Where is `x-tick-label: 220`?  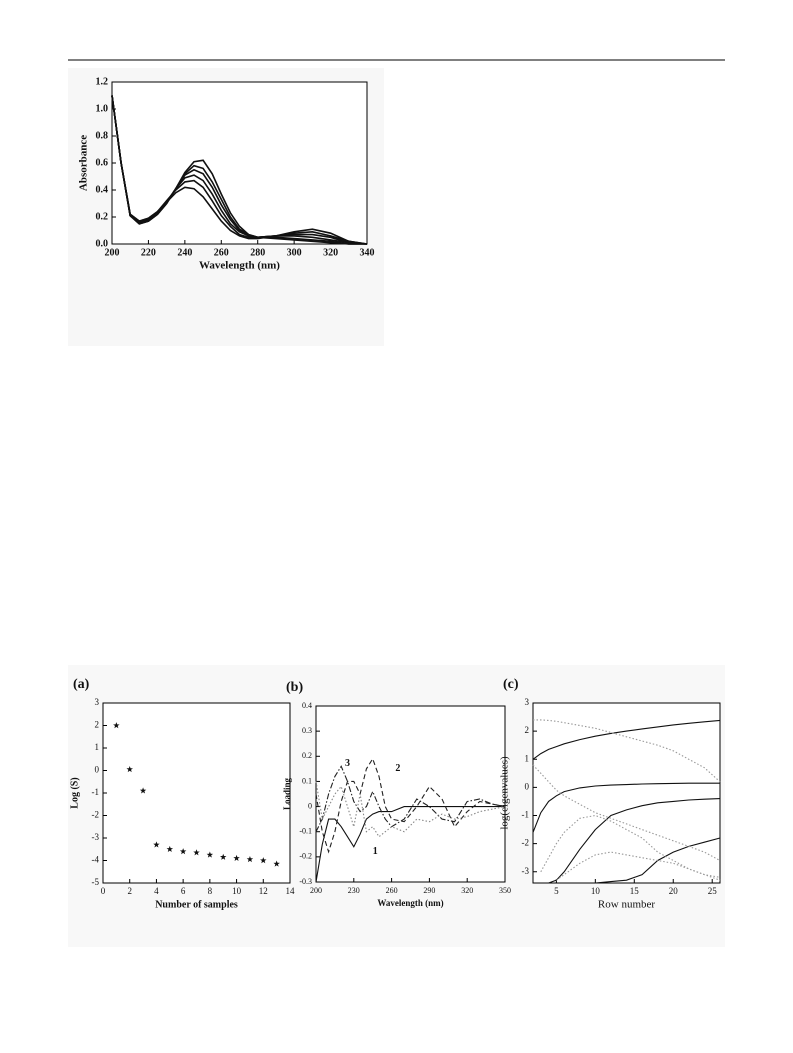 x-tick-label: 220 is located at coordinates (148, 252).